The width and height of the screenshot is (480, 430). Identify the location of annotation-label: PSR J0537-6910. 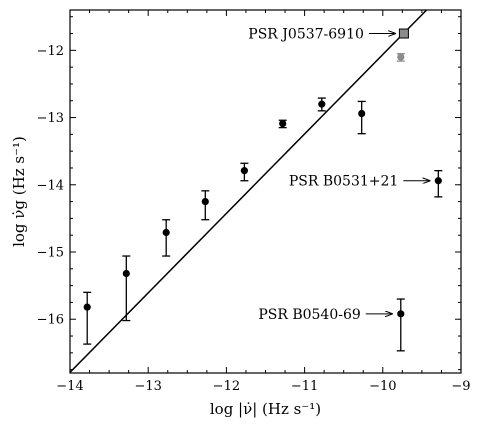
(306, 35).